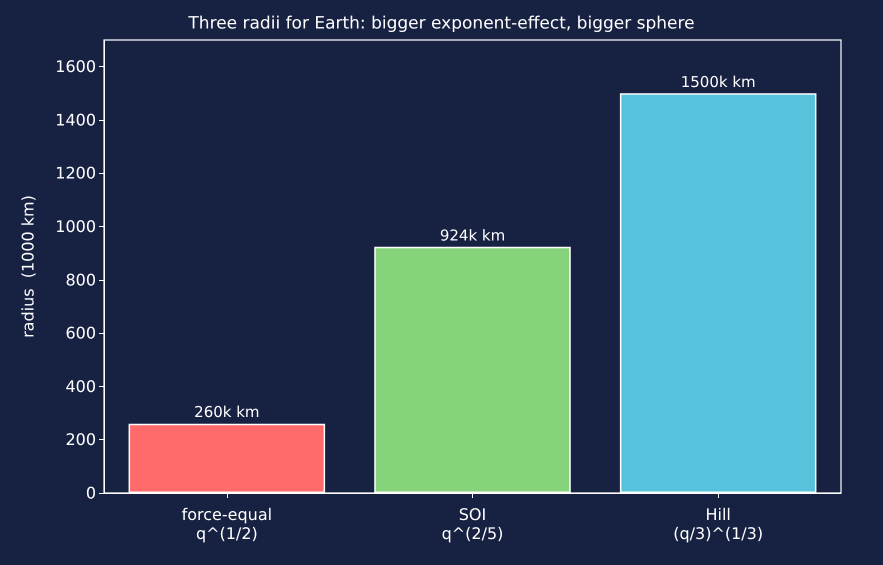  What do you see at coordinates (473, 524) in the screenshot?
I see `x-tick-label: SOI q^(2/5)` at bounding box center [473, 524].